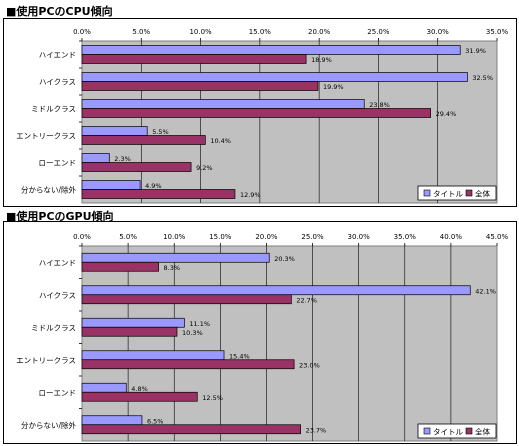  What do you see at coordinates (46, 136) in the screenshot?
I see `cpu-category-label: エントリークラス` at bounding box center [46, 136].